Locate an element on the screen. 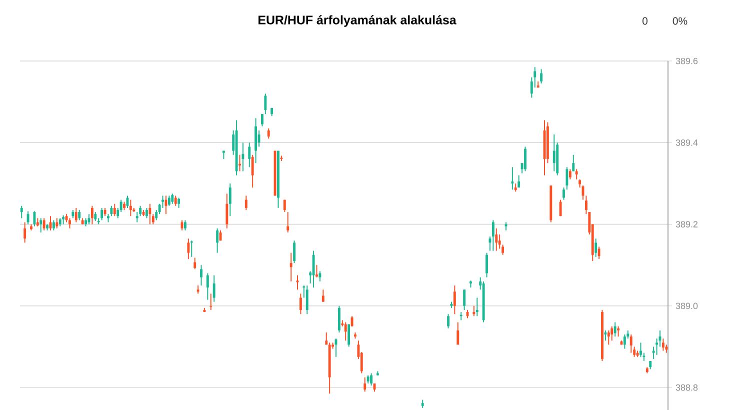 Image resolution: width=730 pixels, height=410 pixels. y-tick-label: 389.6 is located at coordinates (687, 61).